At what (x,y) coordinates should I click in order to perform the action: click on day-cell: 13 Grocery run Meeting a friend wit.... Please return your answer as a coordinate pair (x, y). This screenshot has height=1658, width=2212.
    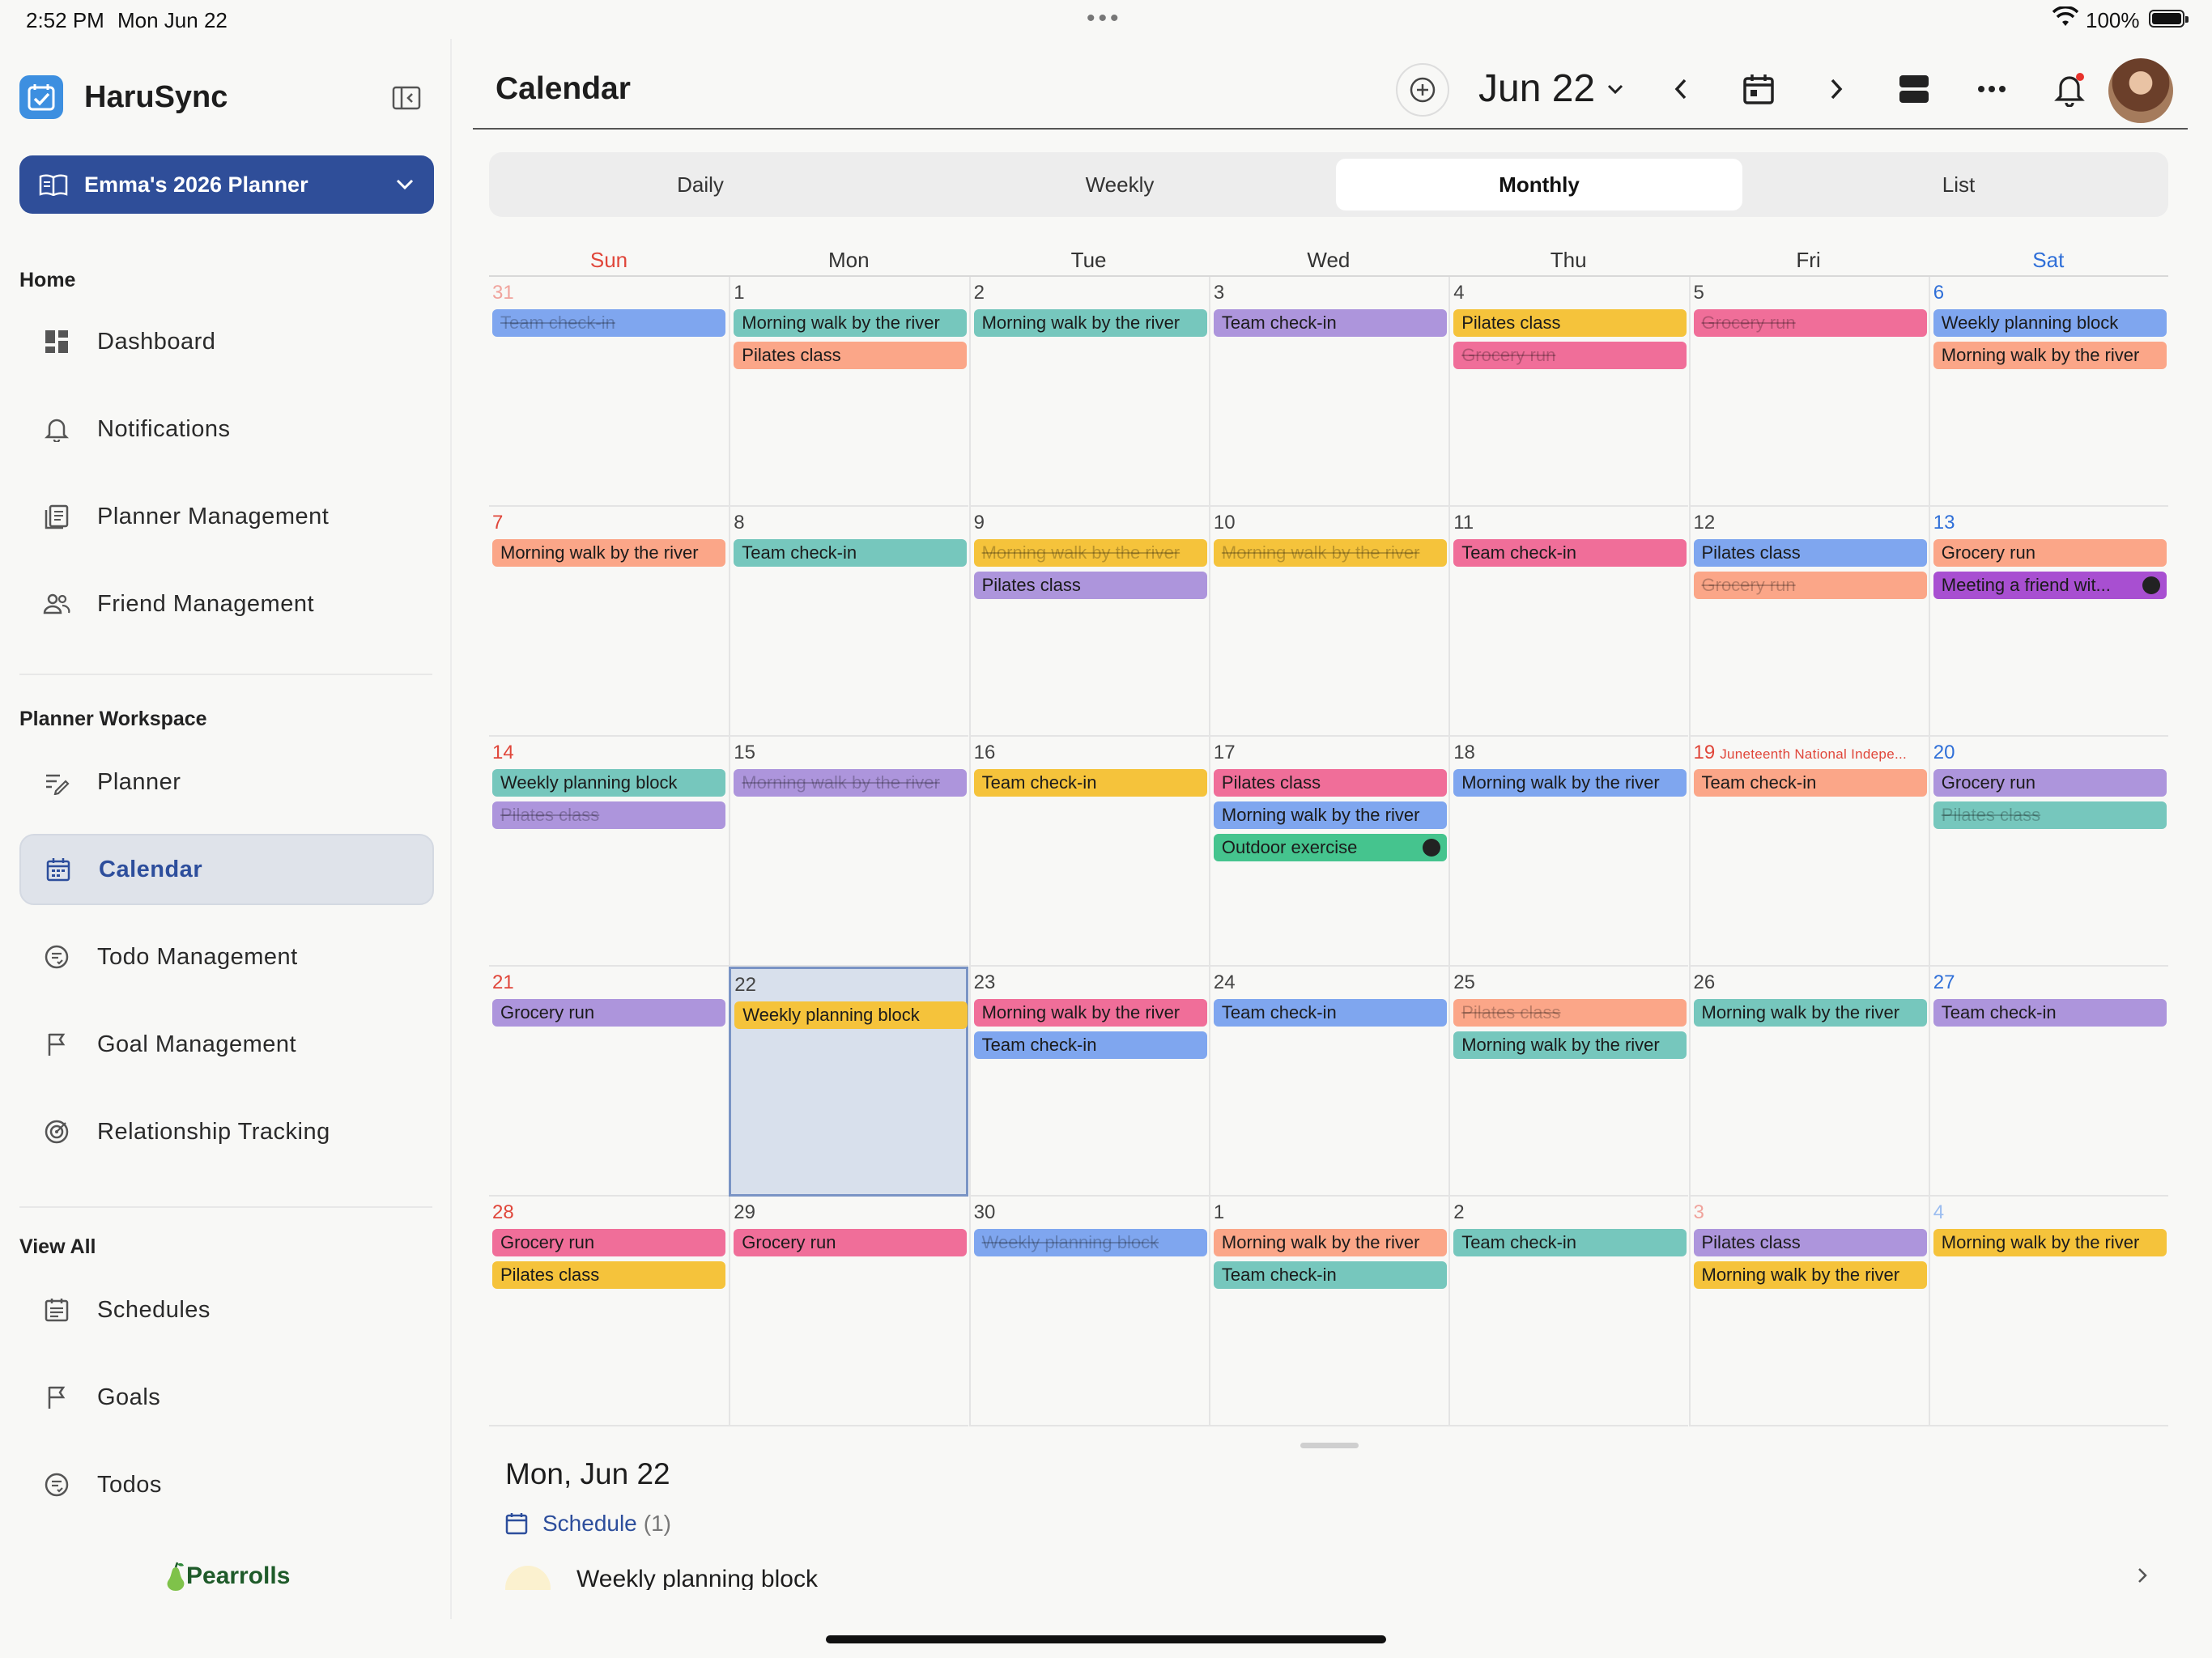
    Looking at the image, I should click on (2048, 622).